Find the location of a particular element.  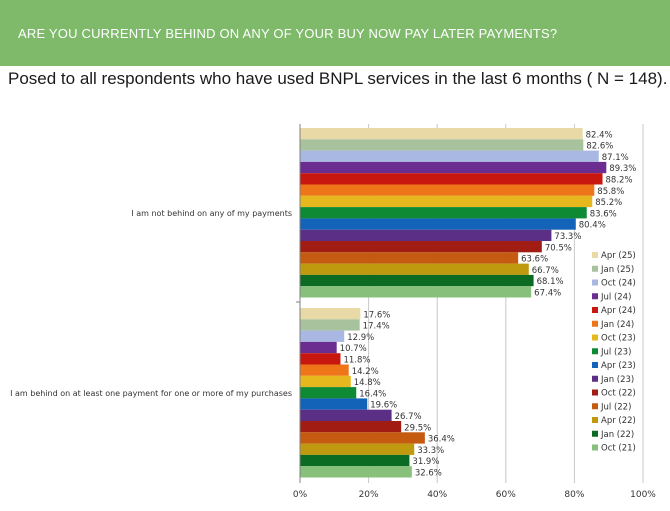

data-label: 33.3% is located at coordinates (430, 451).